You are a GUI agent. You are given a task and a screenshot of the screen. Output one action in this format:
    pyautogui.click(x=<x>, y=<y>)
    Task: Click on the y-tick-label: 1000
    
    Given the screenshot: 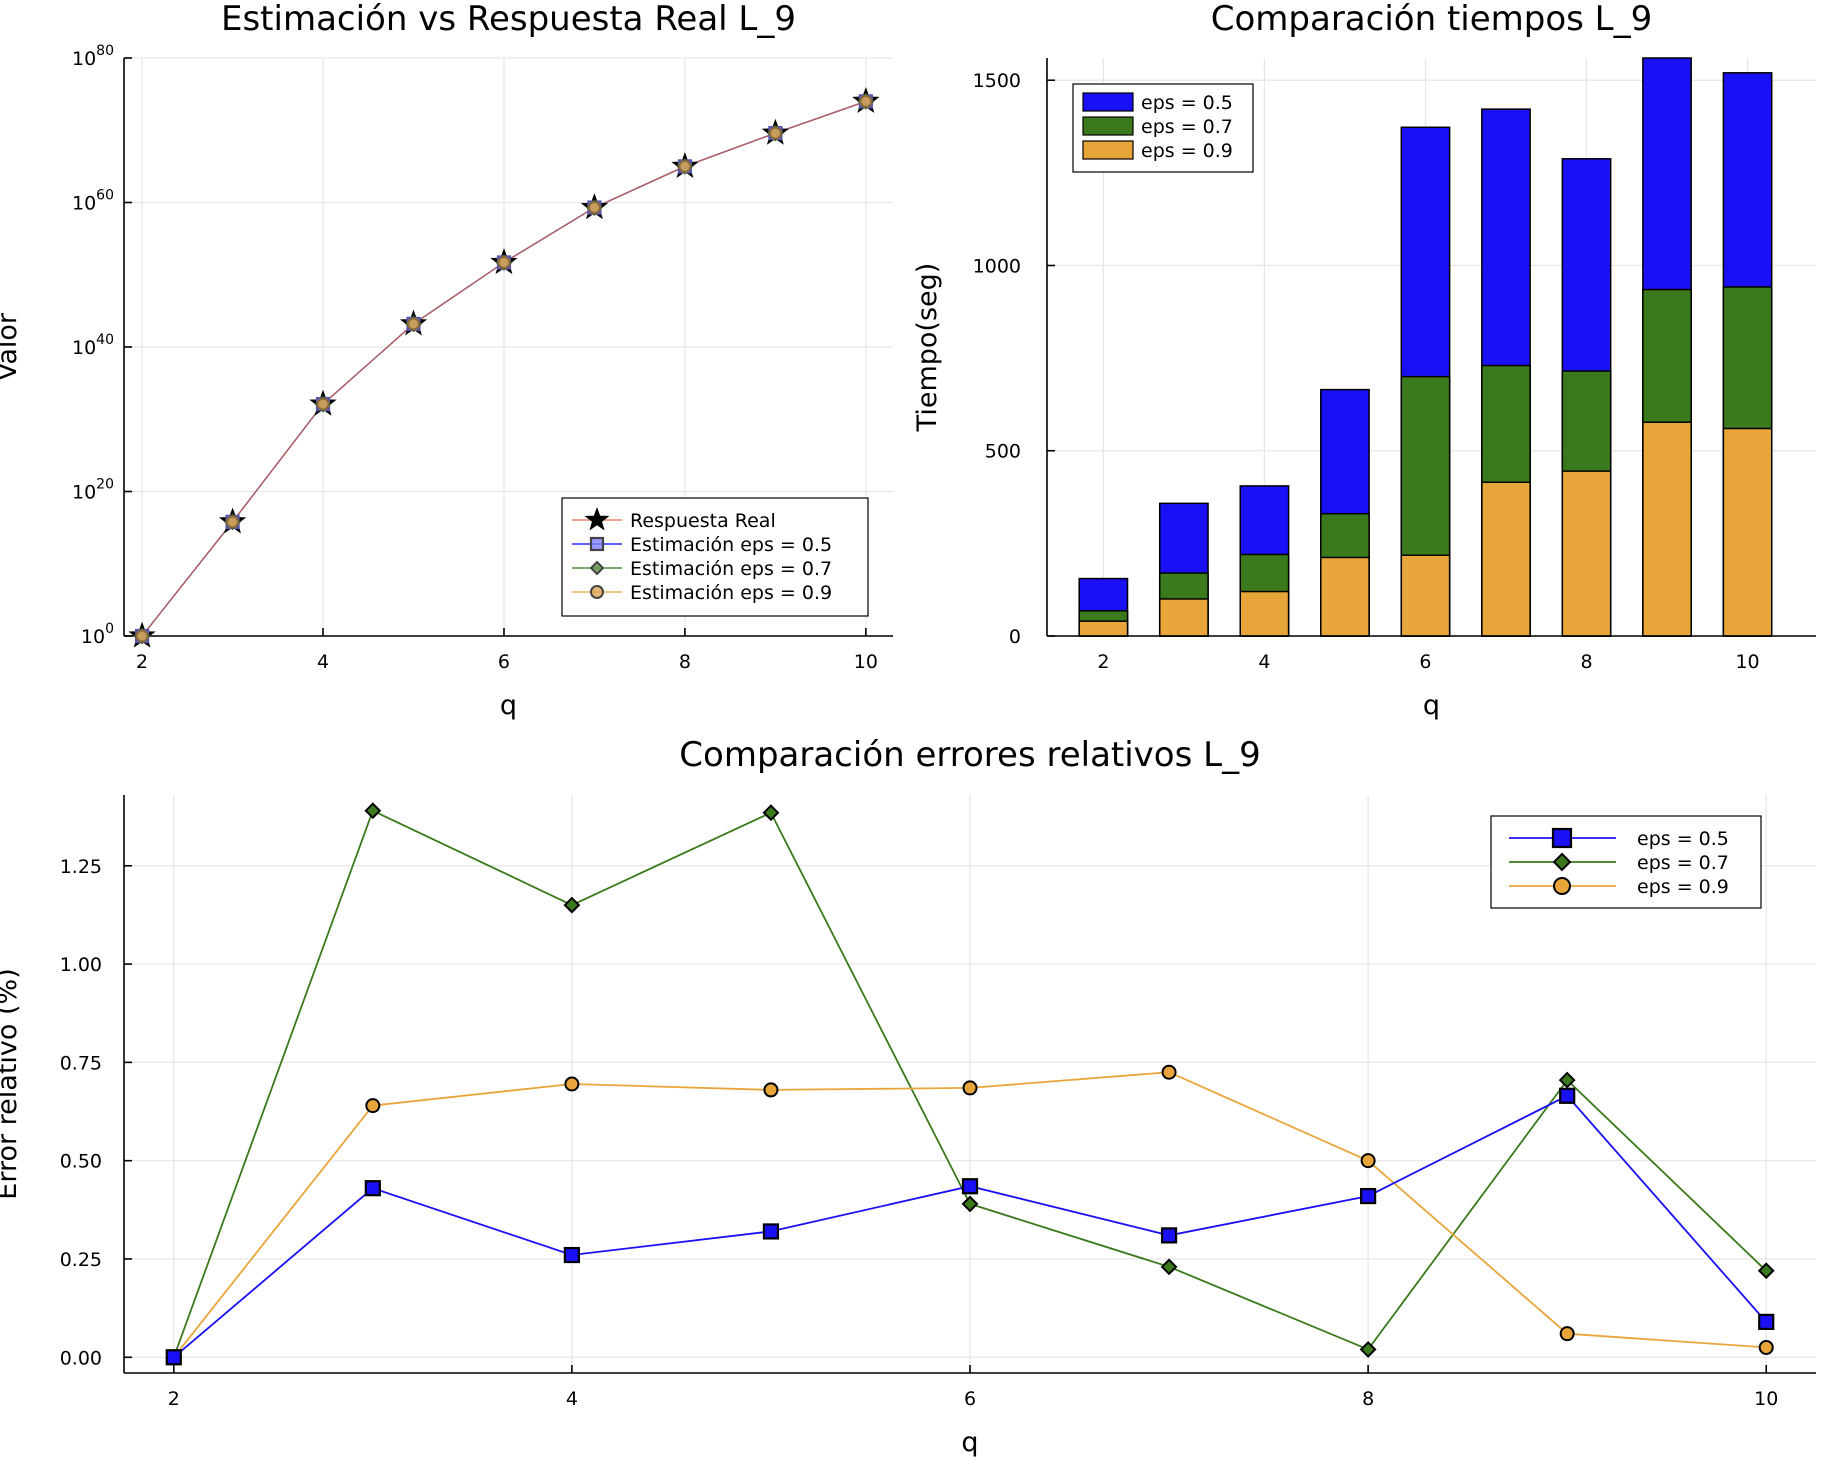 What is the action you would take?
    pyautogui.click(x=997, y=266)
    